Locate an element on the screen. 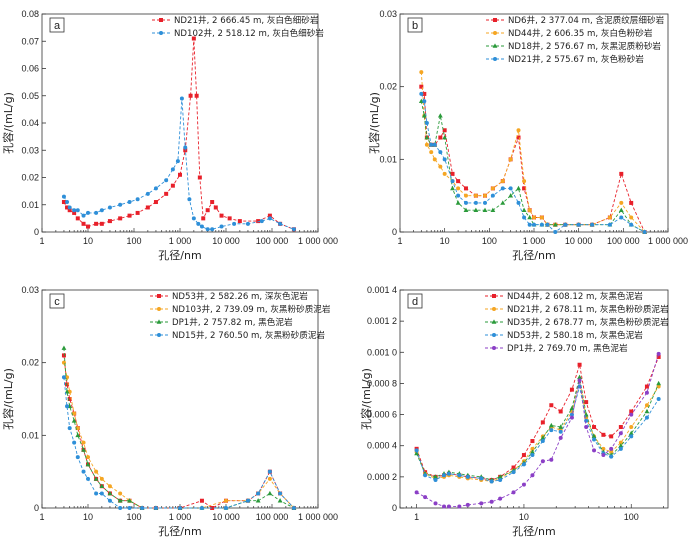 The height and width of the screenshot is (544, 700). x-axis-title: 孔径/nm is located at coordinates (179, 531).